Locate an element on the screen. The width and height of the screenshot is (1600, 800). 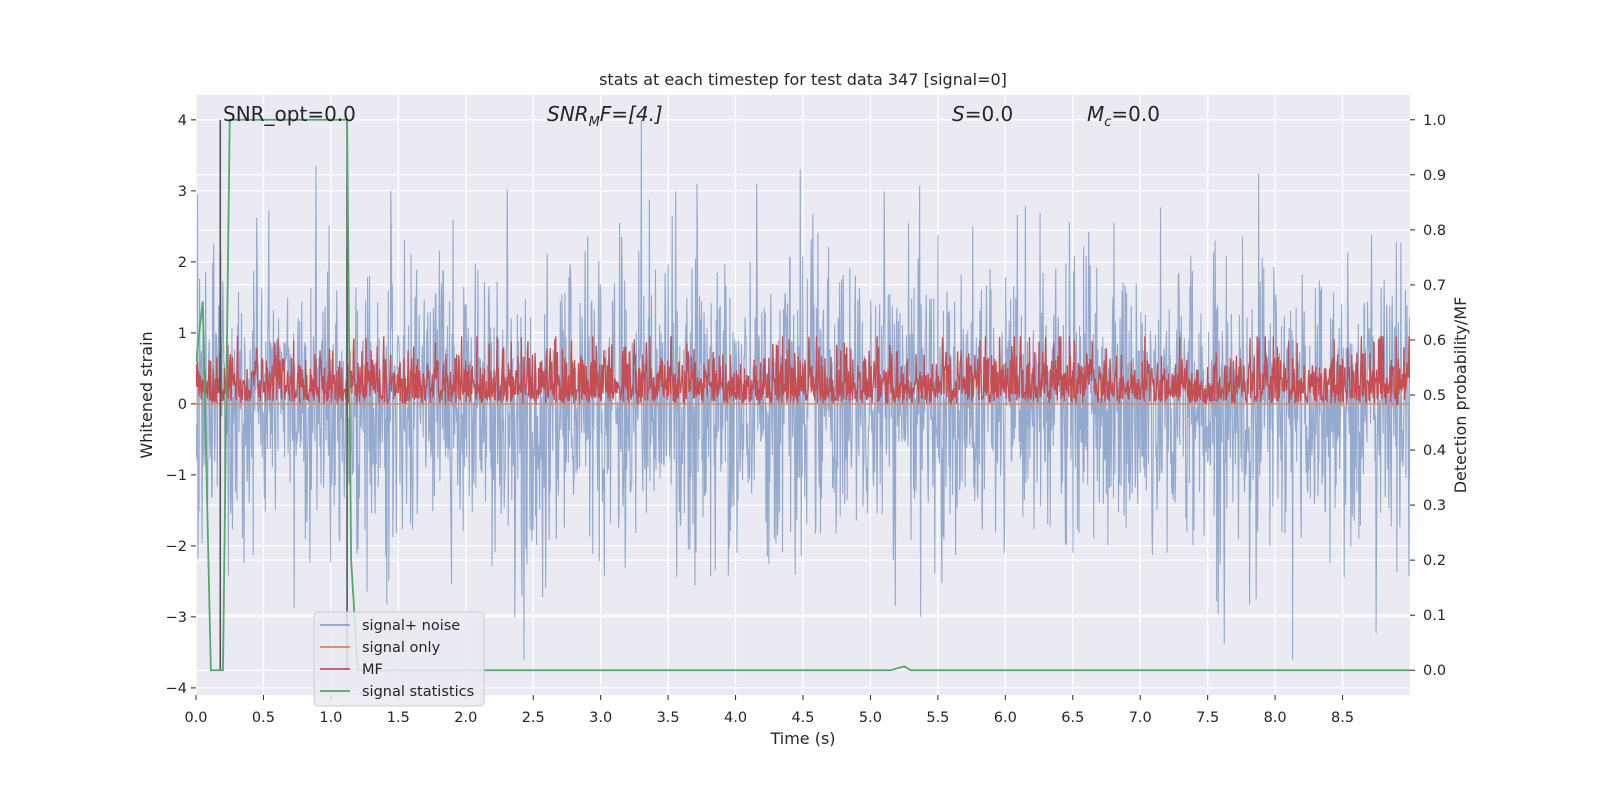
right-axis: 1.0 0.9 0.8 0.7 0.6 0.5 0.4 0.3 0.2 0.1 0.0 is located at coordinates (1428, 396).